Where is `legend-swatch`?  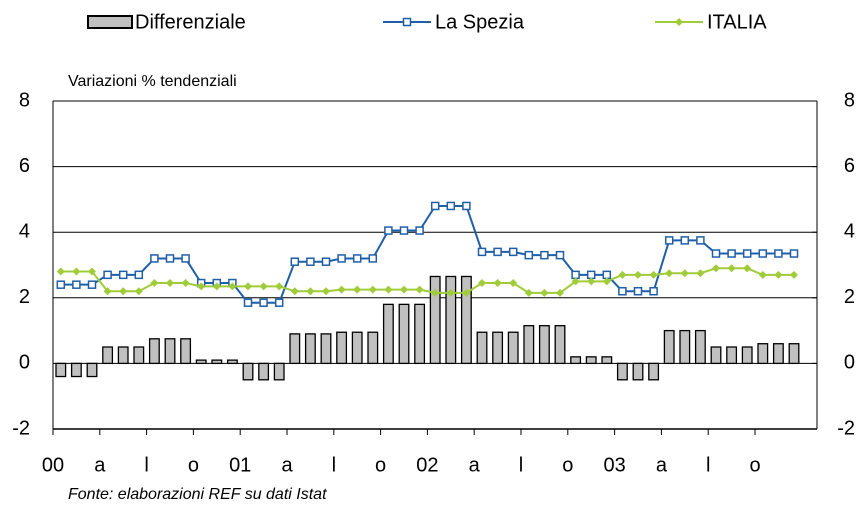
legend-swatch is located at coordinates (110, 22).